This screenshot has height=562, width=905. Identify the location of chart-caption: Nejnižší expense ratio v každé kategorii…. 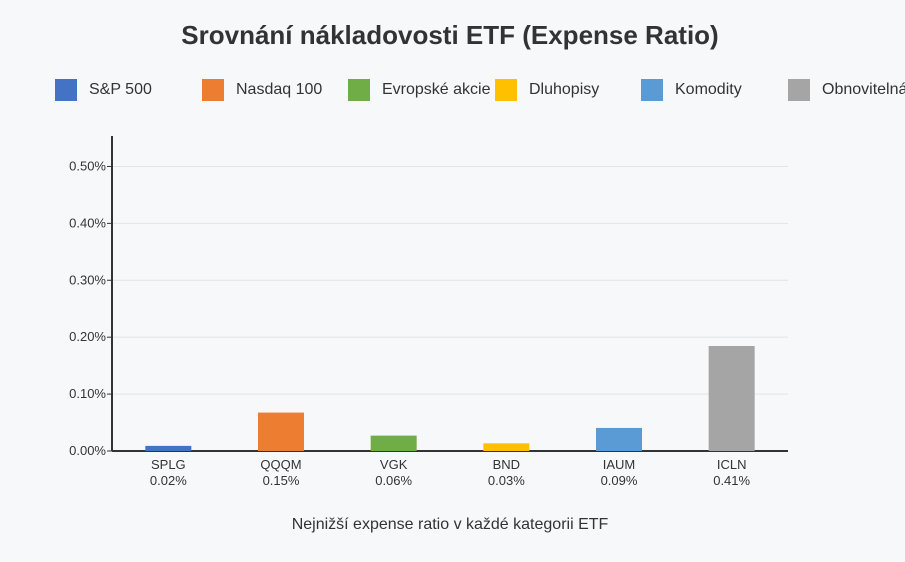
(450, 524).